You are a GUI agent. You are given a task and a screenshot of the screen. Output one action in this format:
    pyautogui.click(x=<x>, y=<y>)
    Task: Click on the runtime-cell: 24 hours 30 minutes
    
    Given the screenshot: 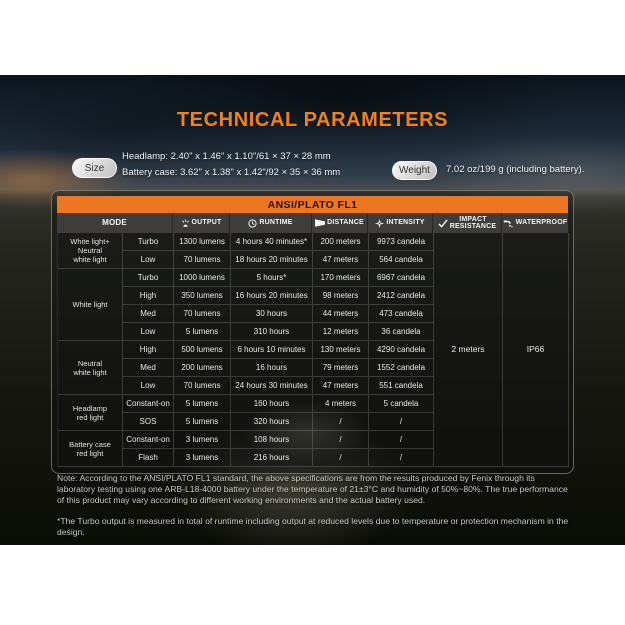 What is the action you would take?
    pyautogui.click(x=272, y=386)
    